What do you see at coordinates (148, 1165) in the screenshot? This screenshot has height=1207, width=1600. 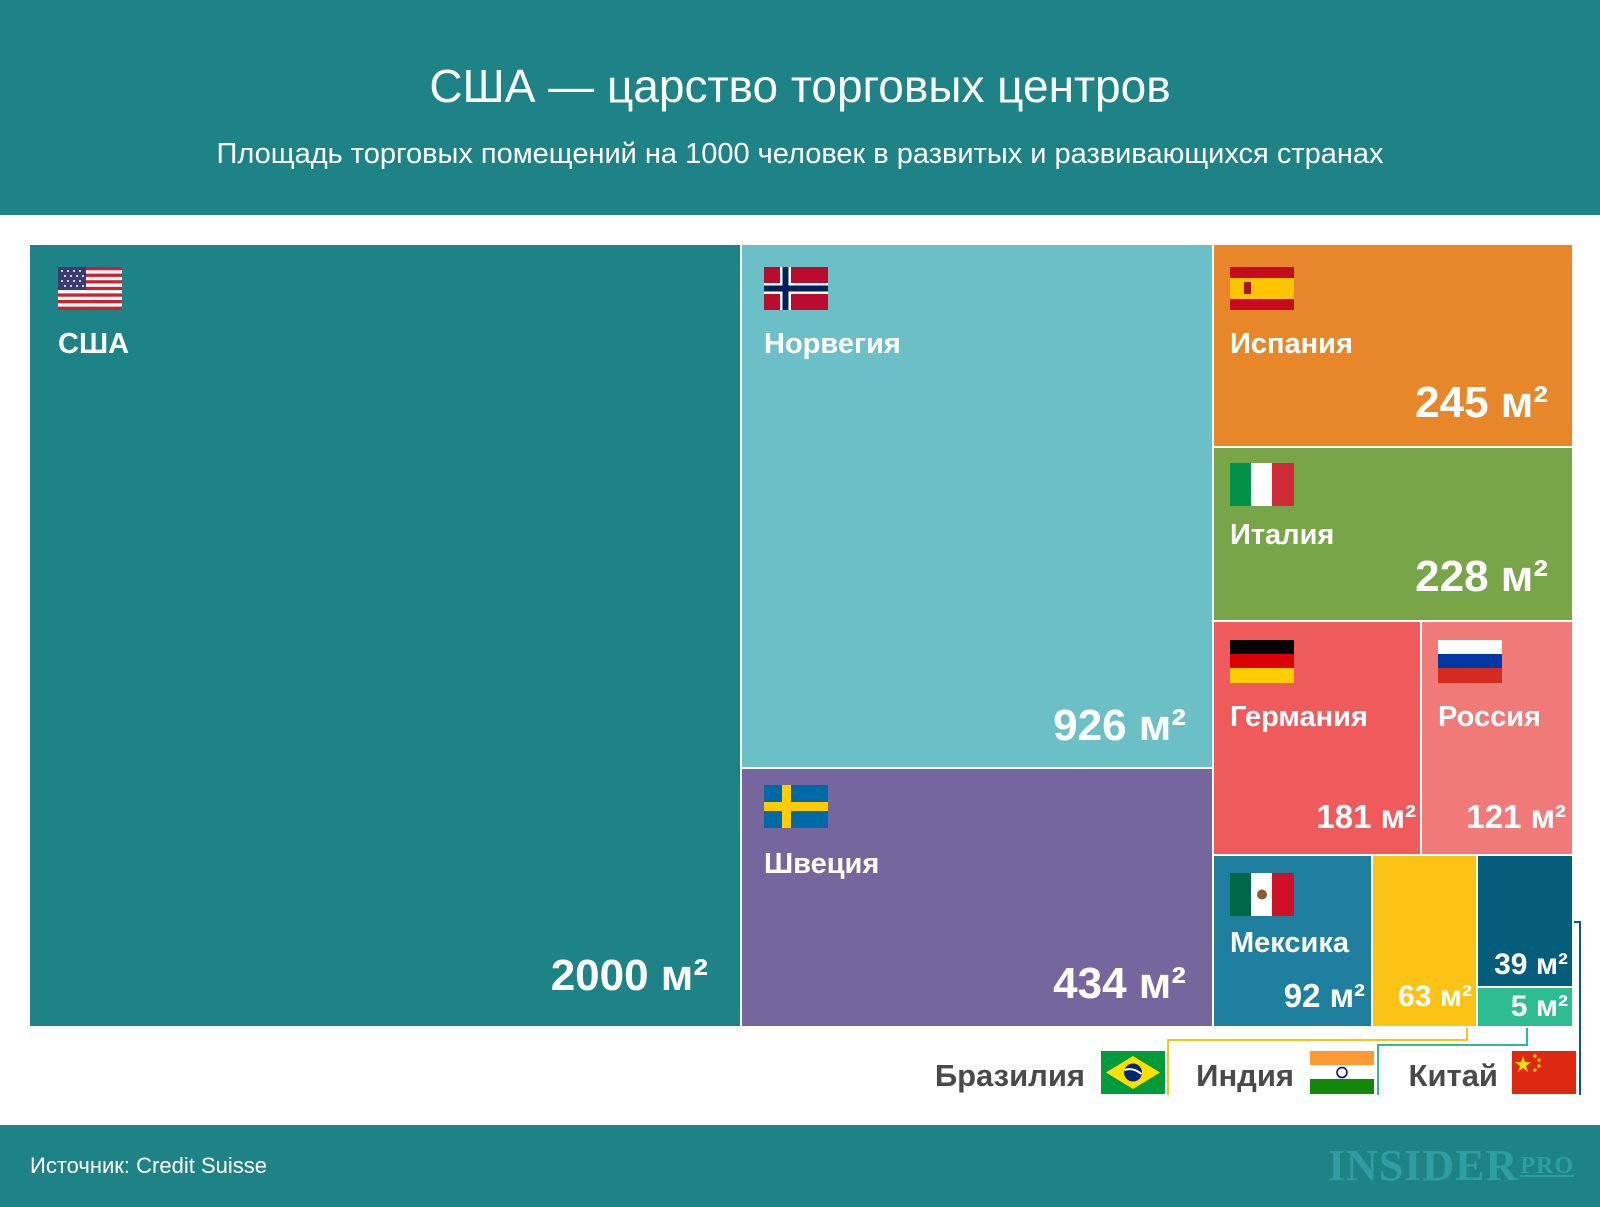 I see `source-note: Источник: Credit Suisse` at bounding box center [148, 1165].